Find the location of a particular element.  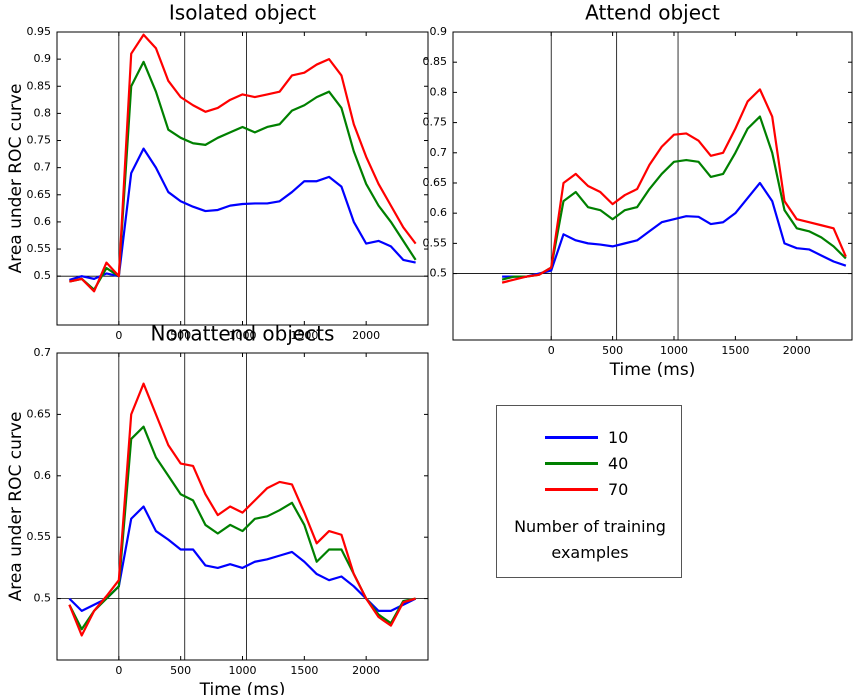

legend-entry: 40 is located at coordinates (586, 463).